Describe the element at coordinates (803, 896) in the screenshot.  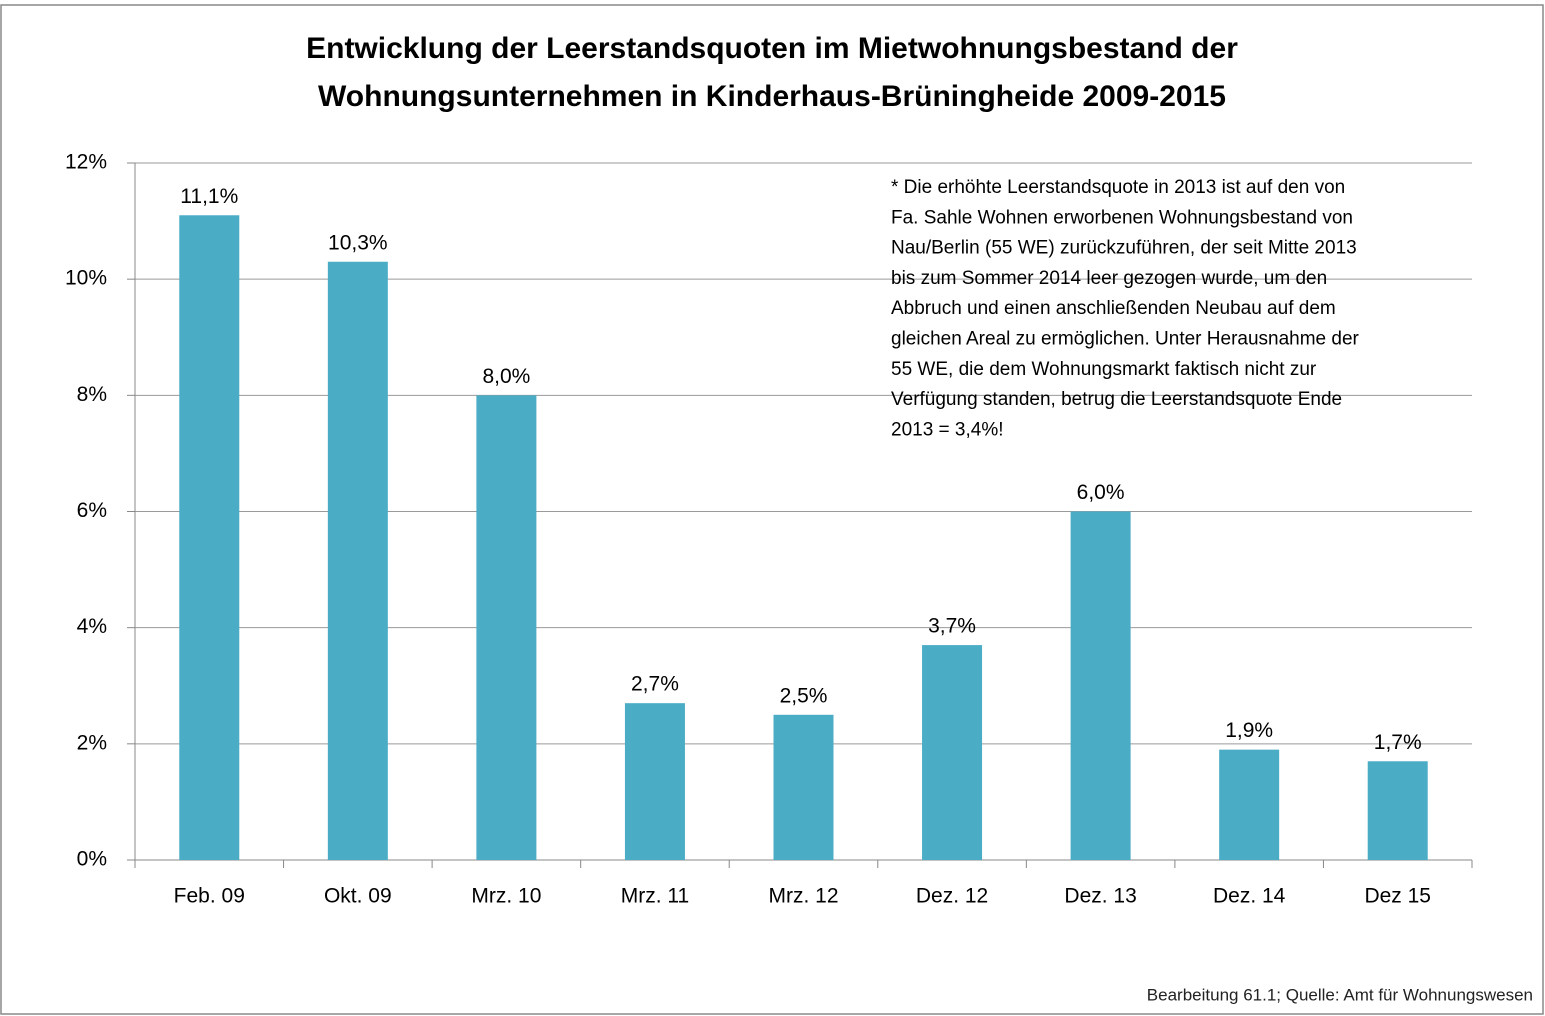
I see `x-tick-label: Mrz. 12` at that location.